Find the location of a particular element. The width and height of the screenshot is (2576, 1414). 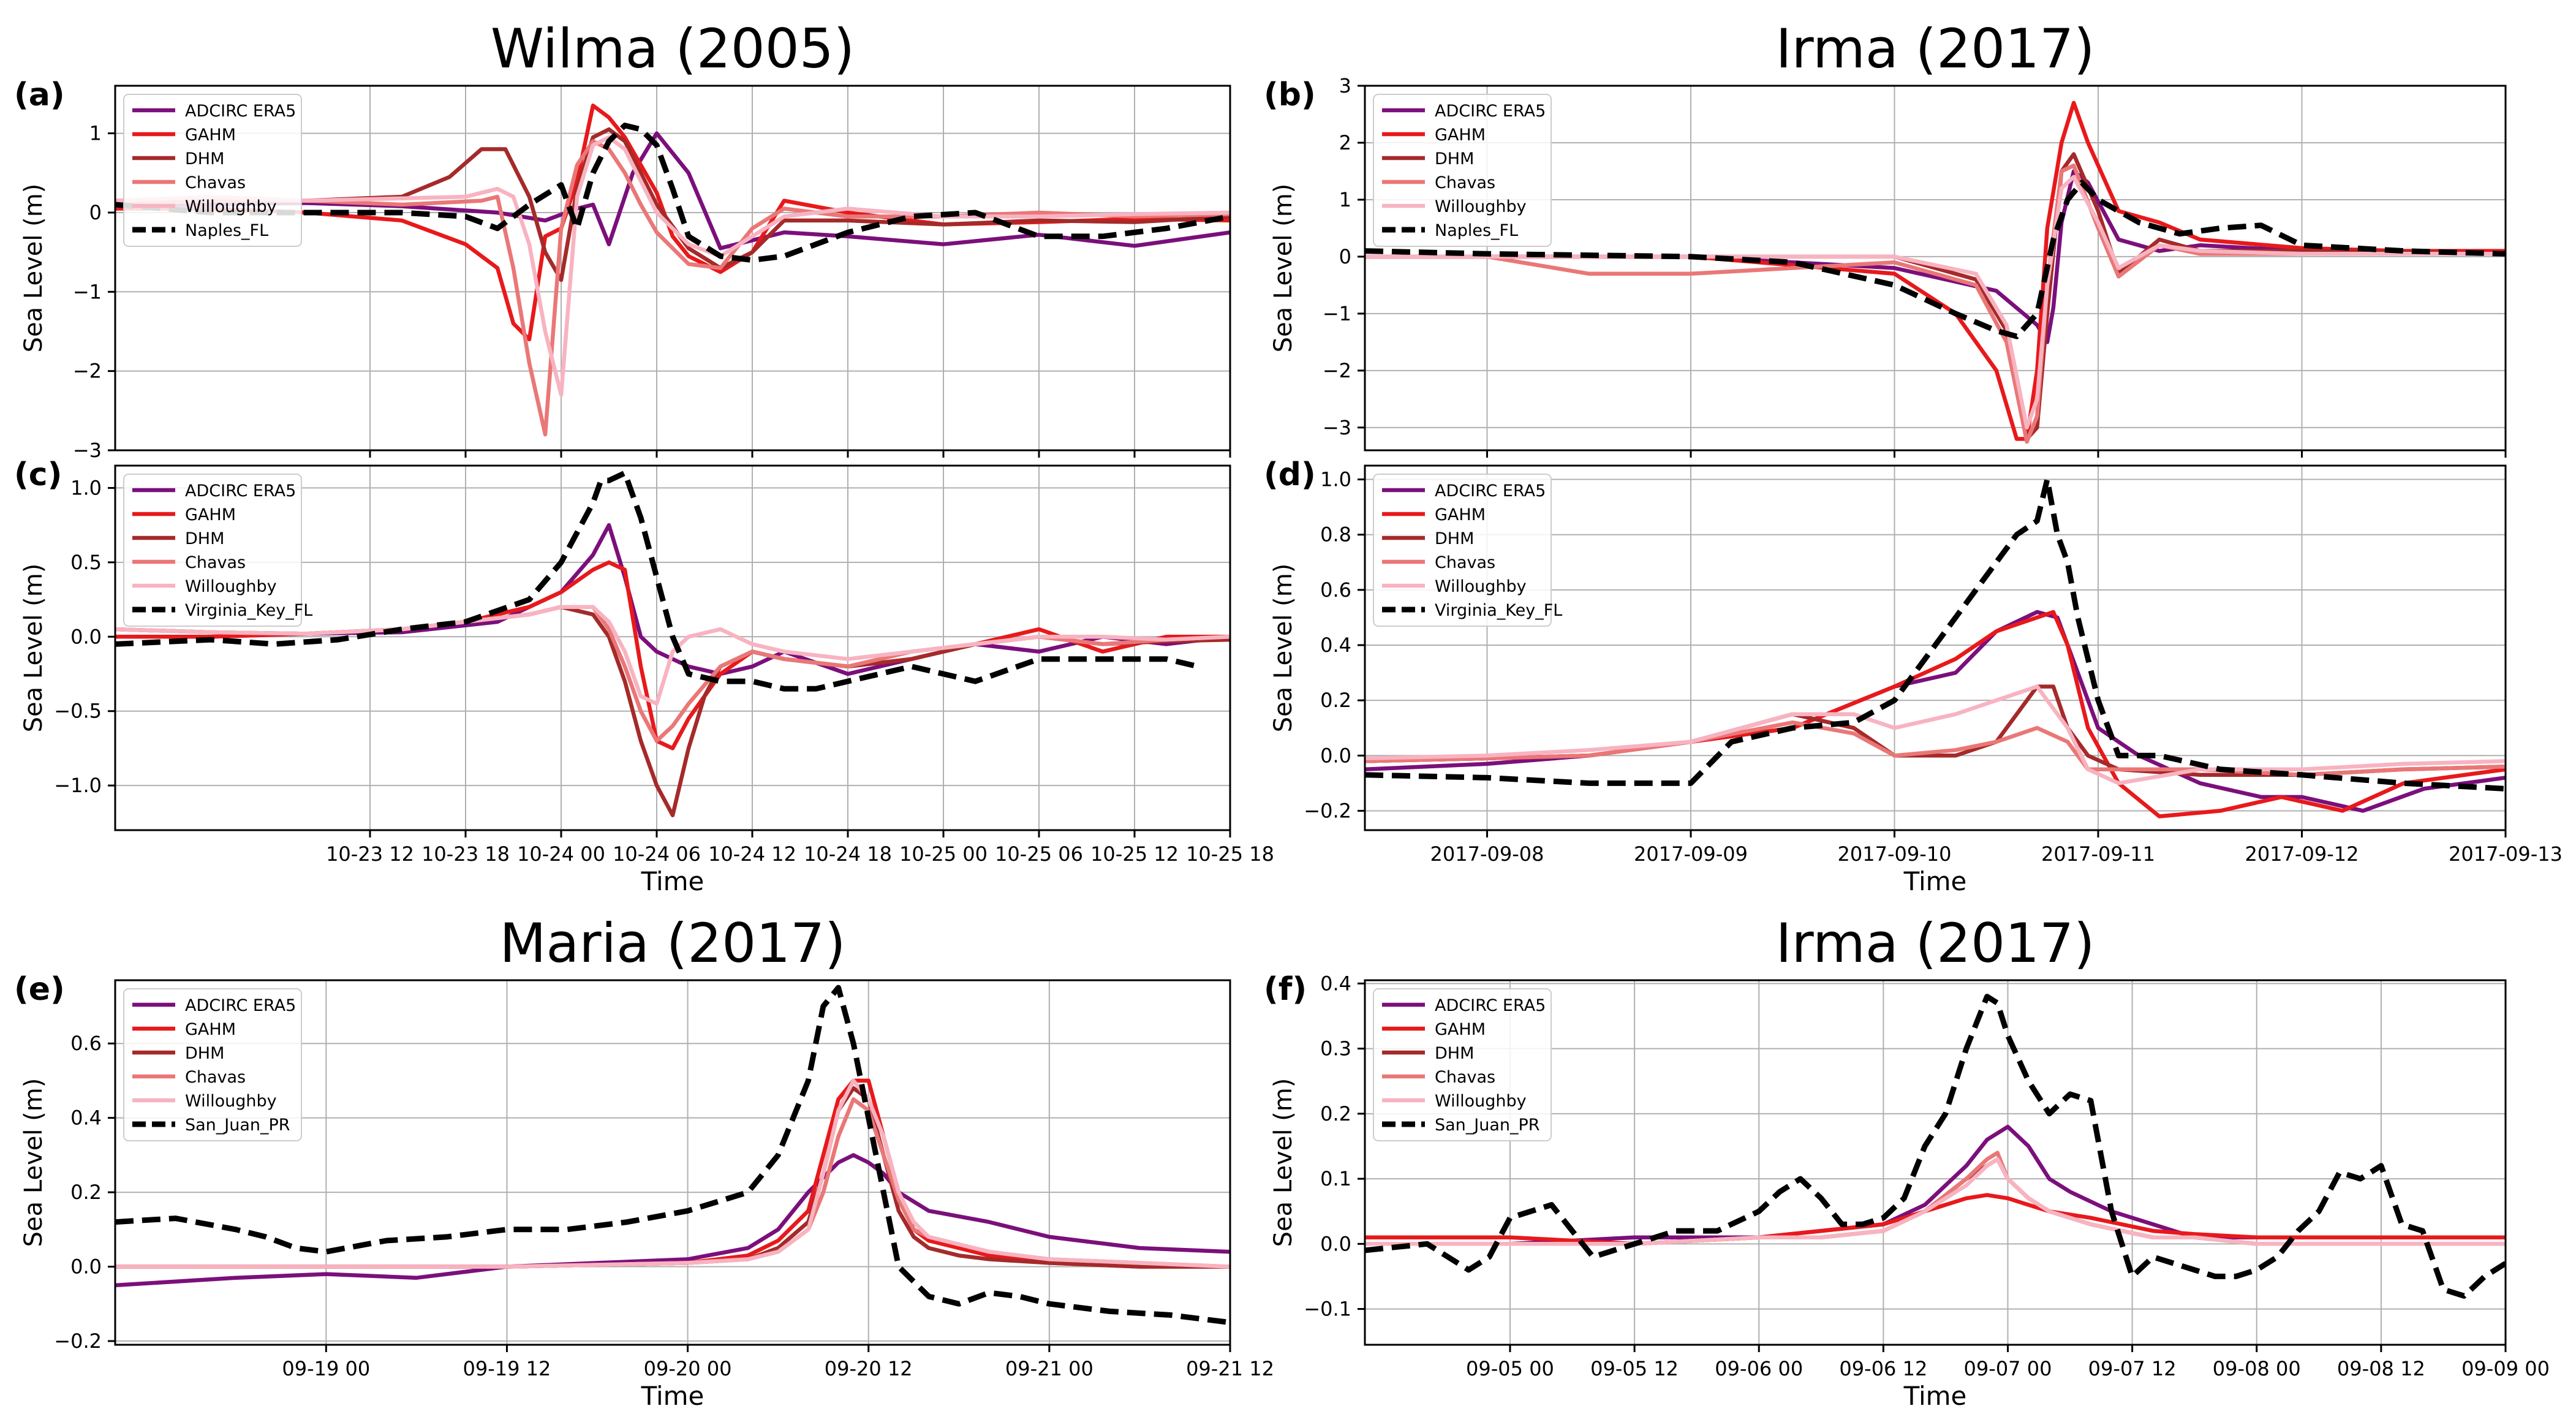

panel-label: (a) is located at coordinates (39, 95).